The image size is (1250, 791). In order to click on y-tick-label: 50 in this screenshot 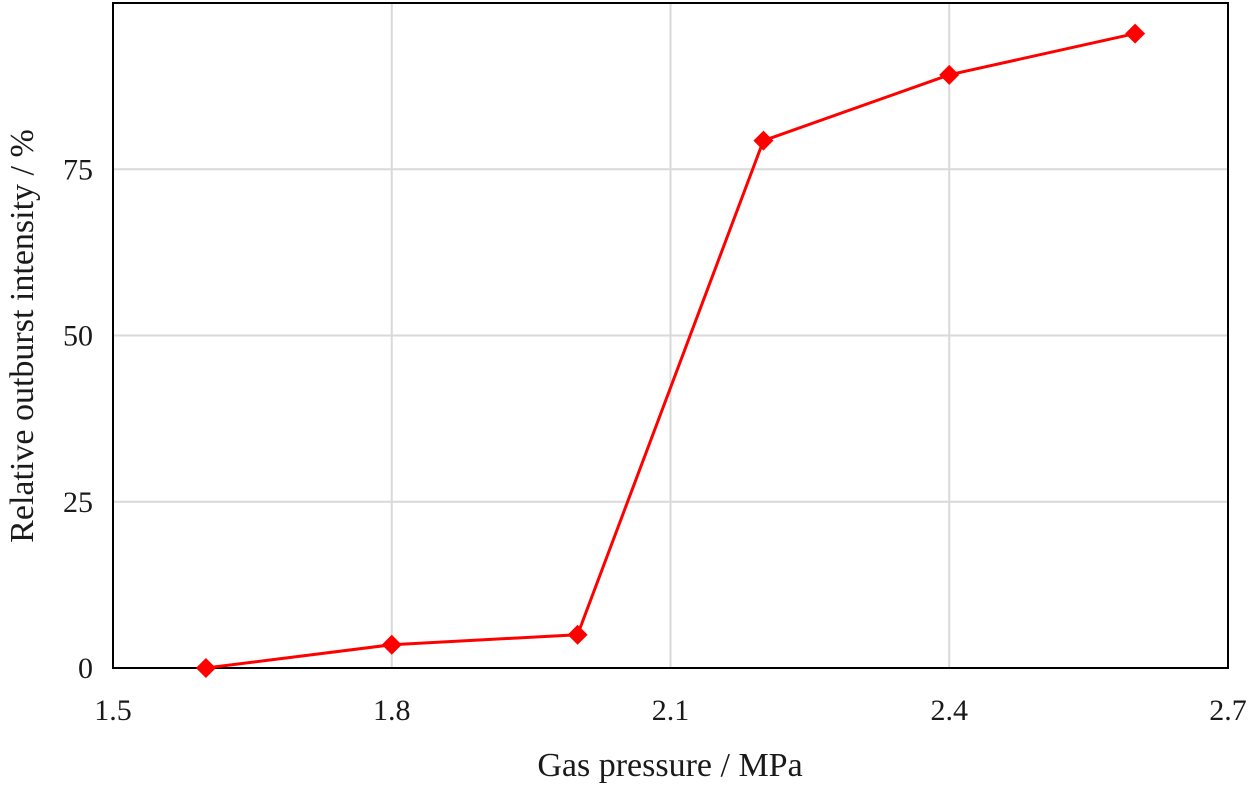, I will do `click(78, 336)`.